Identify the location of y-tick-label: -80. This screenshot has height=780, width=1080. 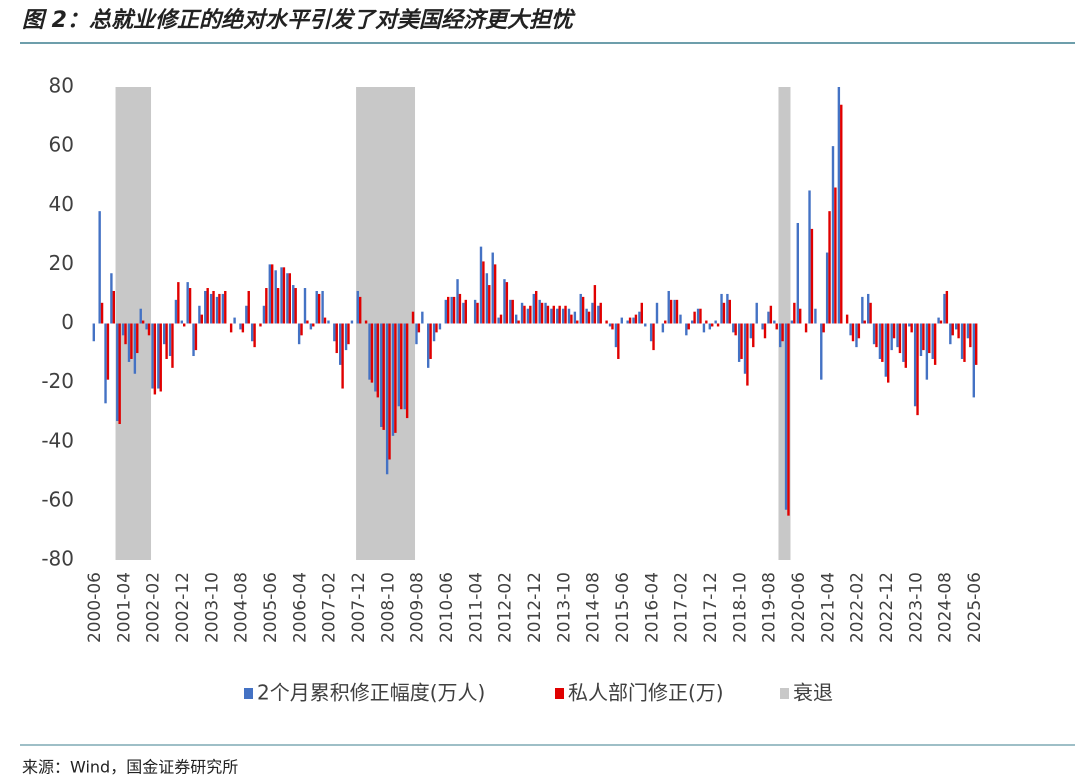
(57, 559).